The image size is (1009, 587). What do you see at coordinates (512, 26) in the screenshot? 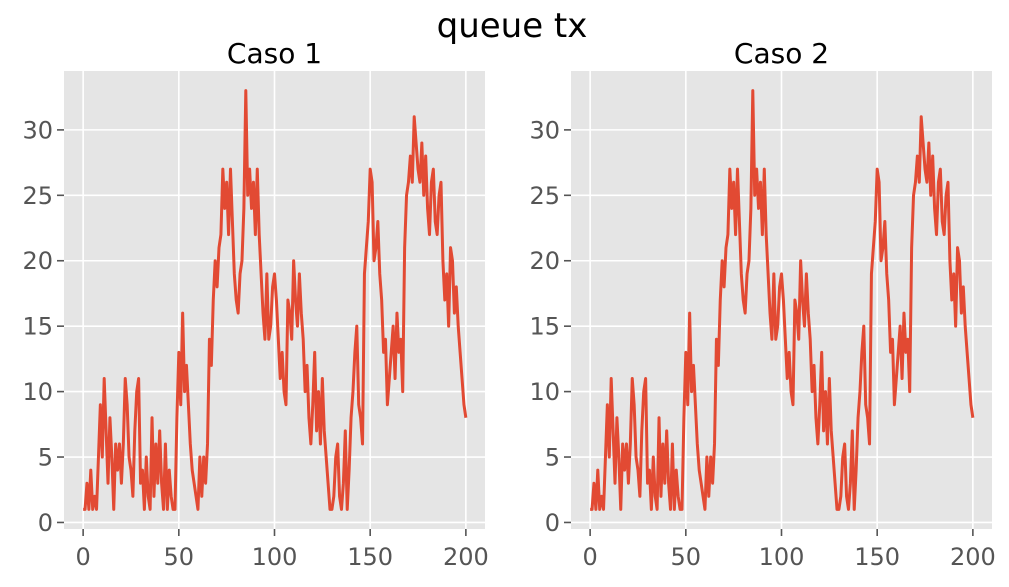
I see `figure-title: queue tx` at bounding box center [512, 26].